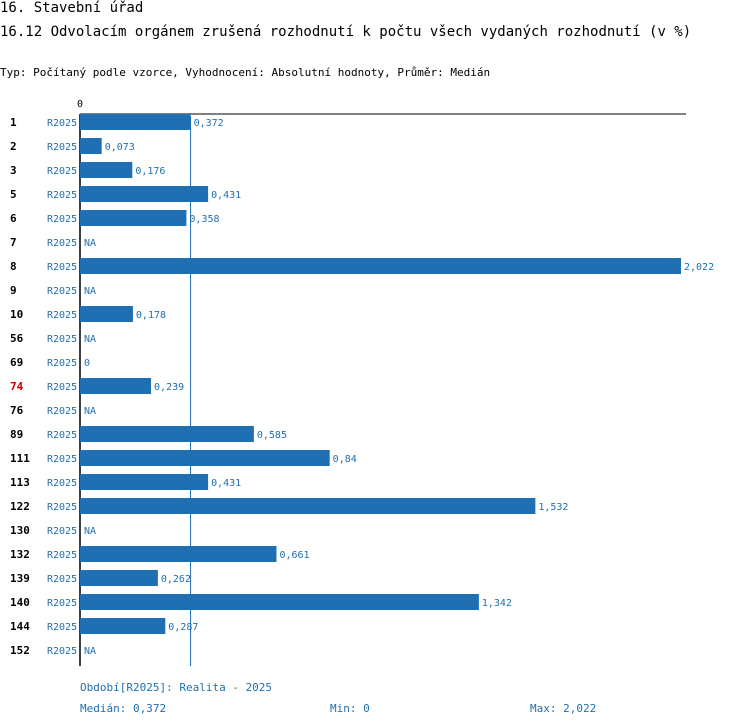 The width and height of the screenshot is (750, 726). I want to click on value-label: 0,176, so click(150, 171).